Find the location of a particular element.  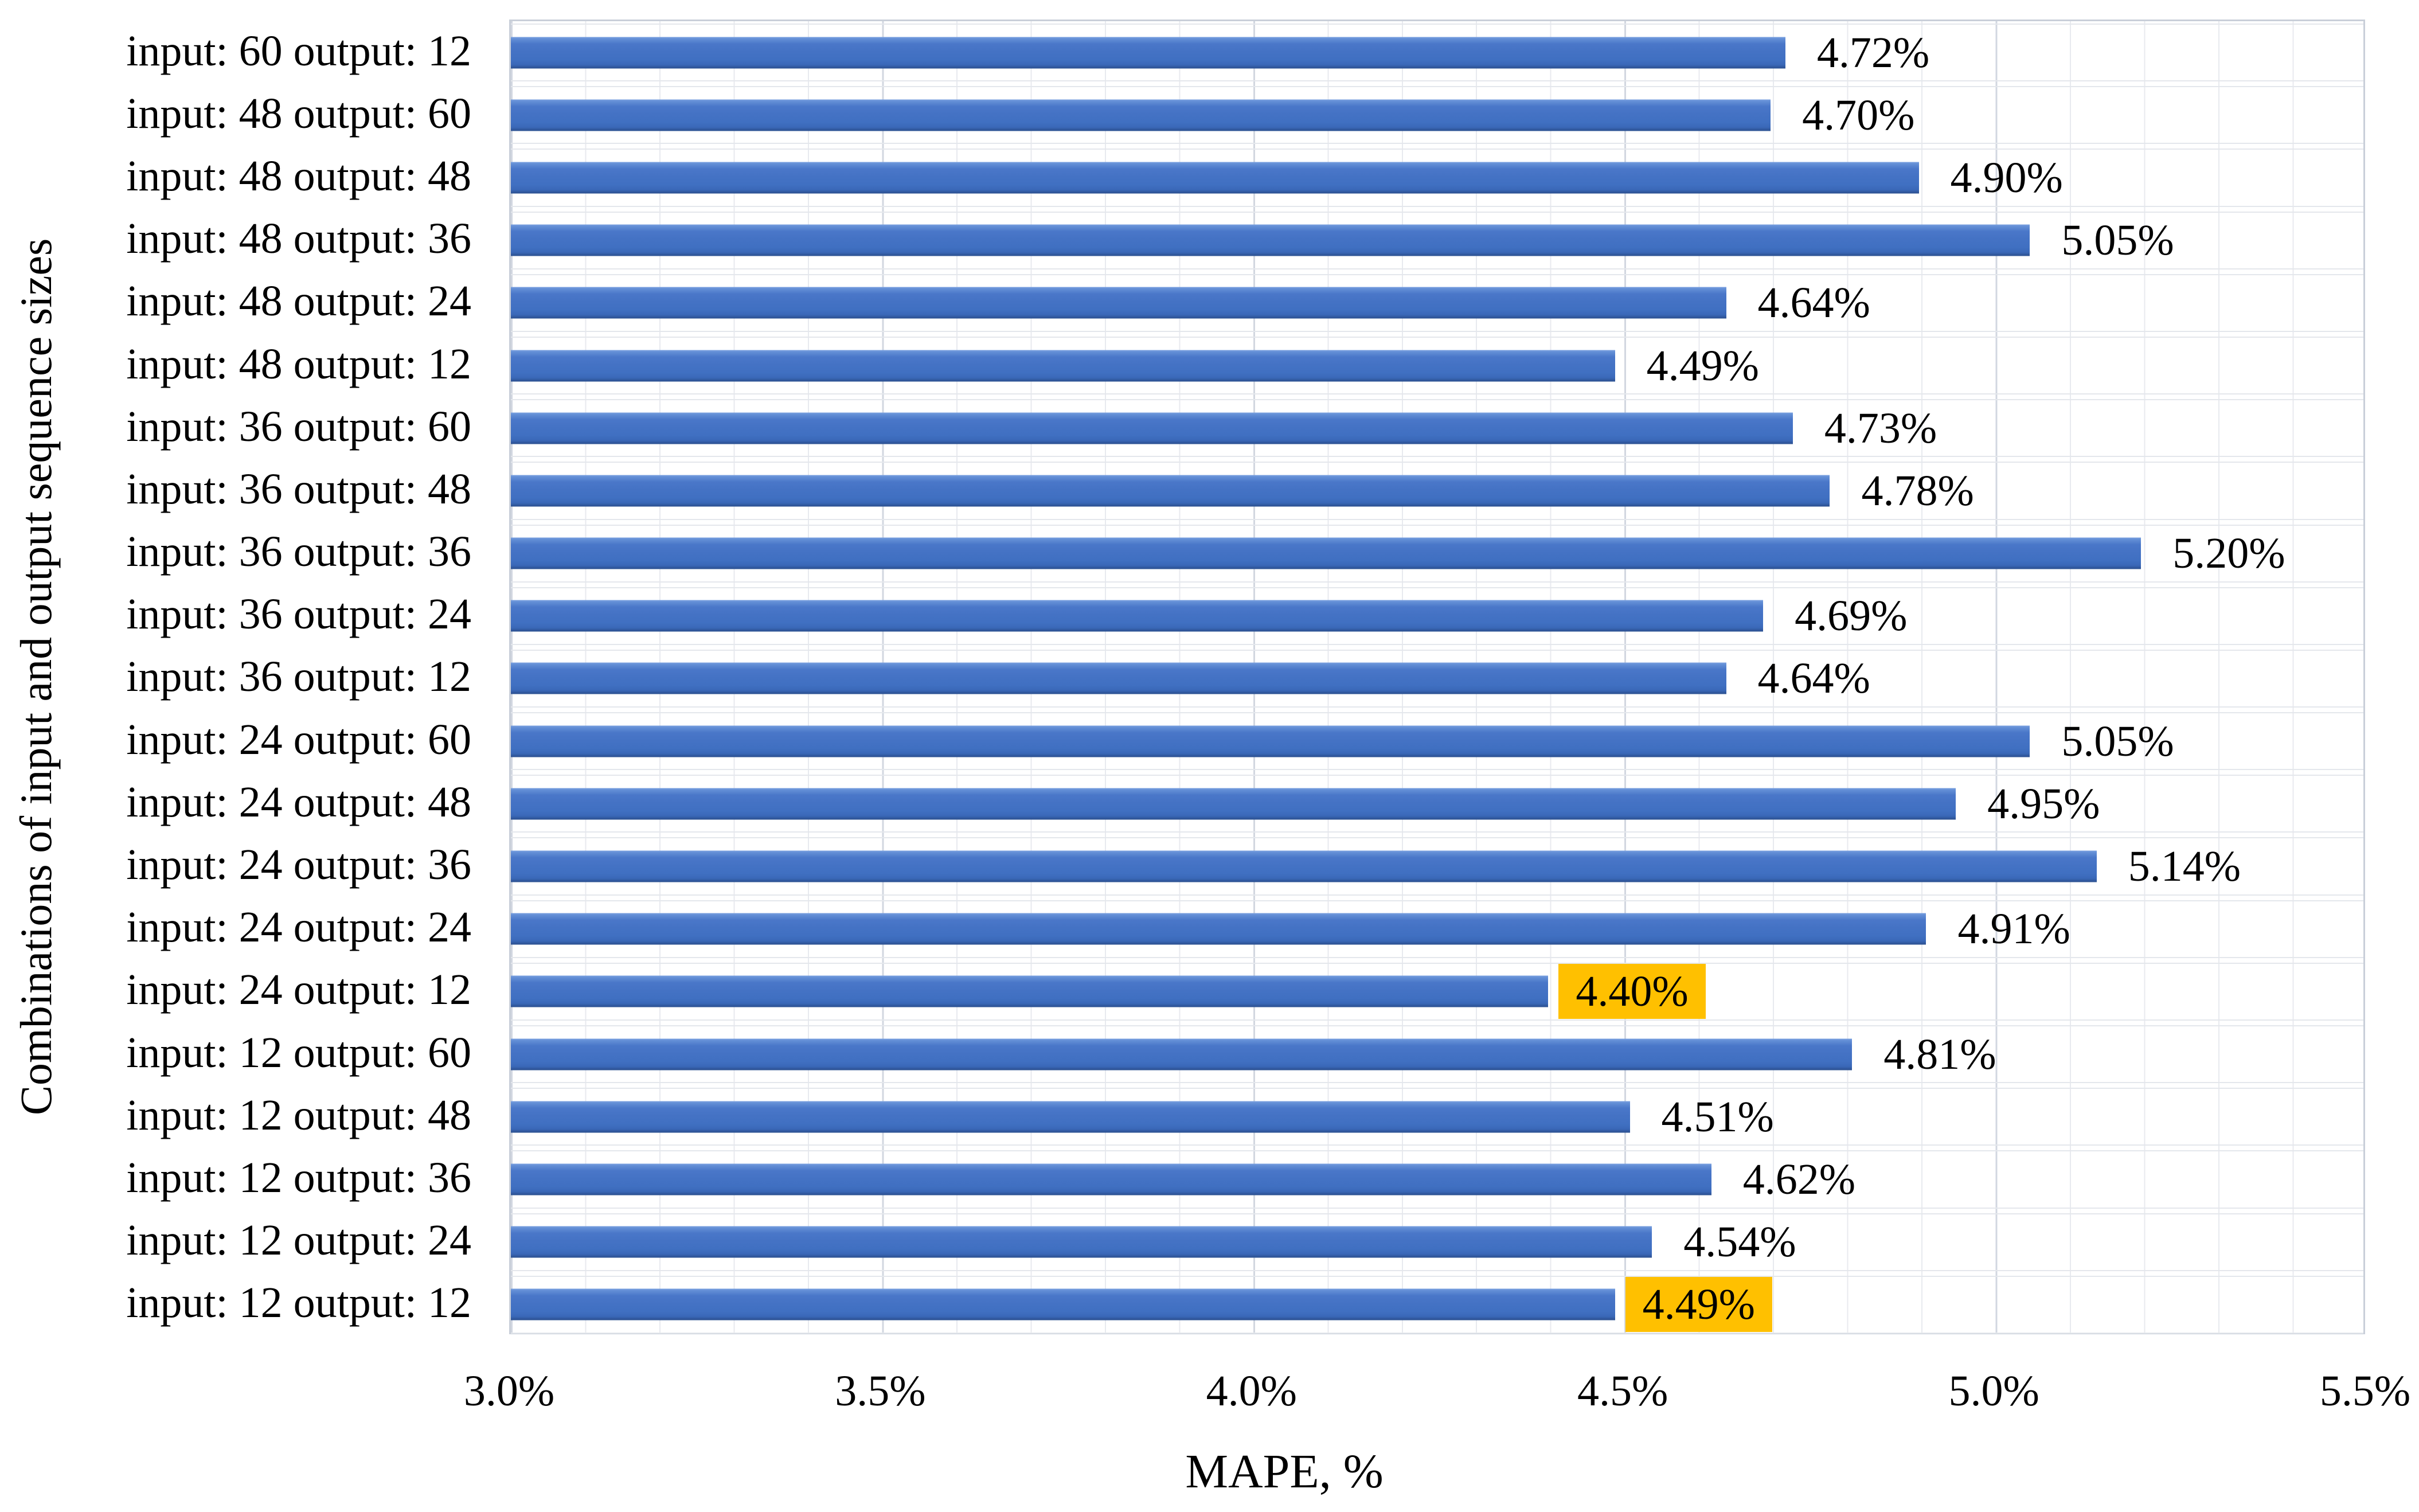

bar-row: 5.14% is located at coordinates (1437, 866).